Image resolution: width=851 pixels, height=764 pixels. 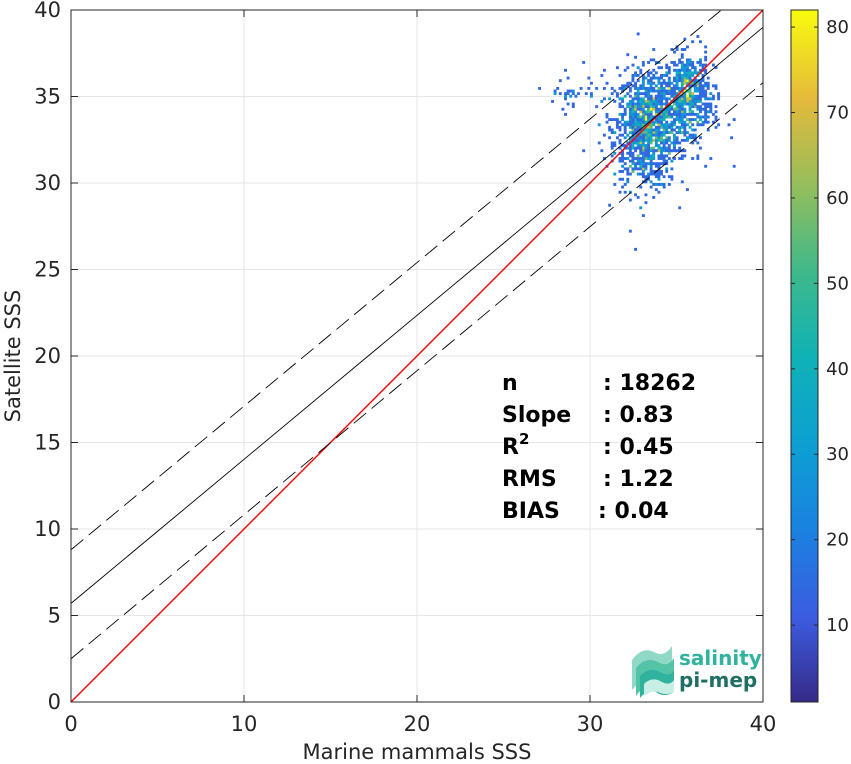 I want to click on colorbar-tick-label: 70, so click(x=837, y=113).